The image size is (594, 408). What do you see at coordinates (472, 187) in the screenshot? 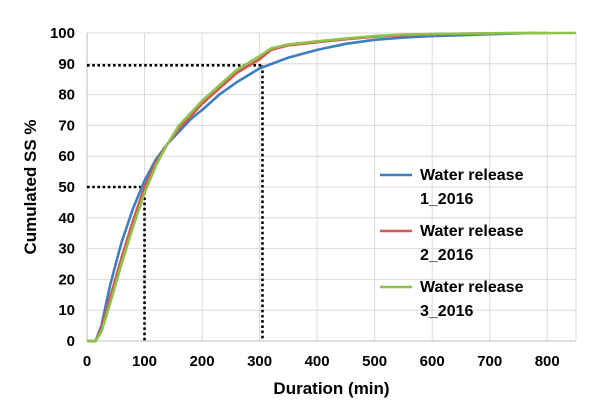
I see `legend-label-1: Water release 1_2016` at bounding box center [472, 187].